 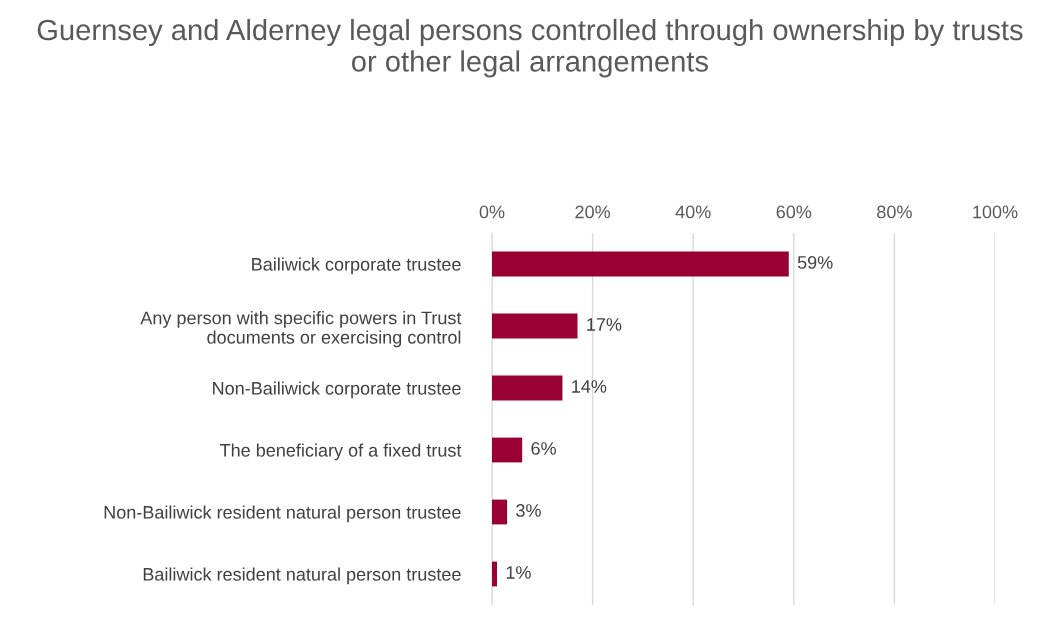 I want to click on y-tick-label: The beneficiary of a fixed trust, so click(x=341, y=452).